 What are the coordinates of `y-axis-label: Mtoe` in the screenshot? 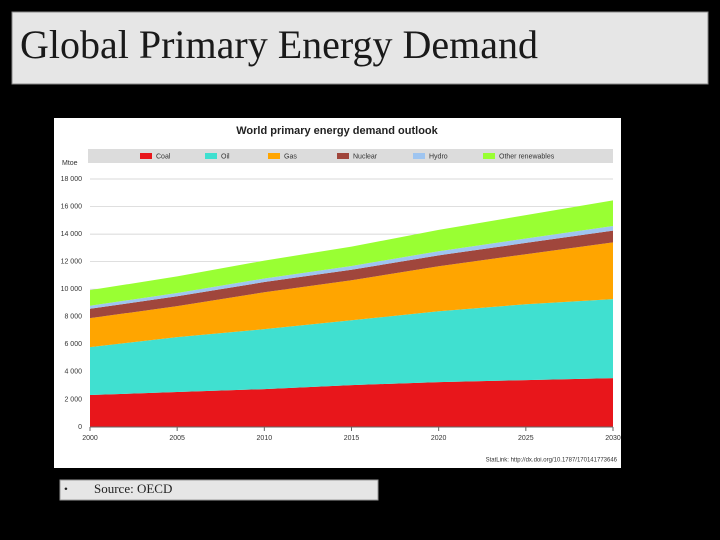 It's located at (70, 163).